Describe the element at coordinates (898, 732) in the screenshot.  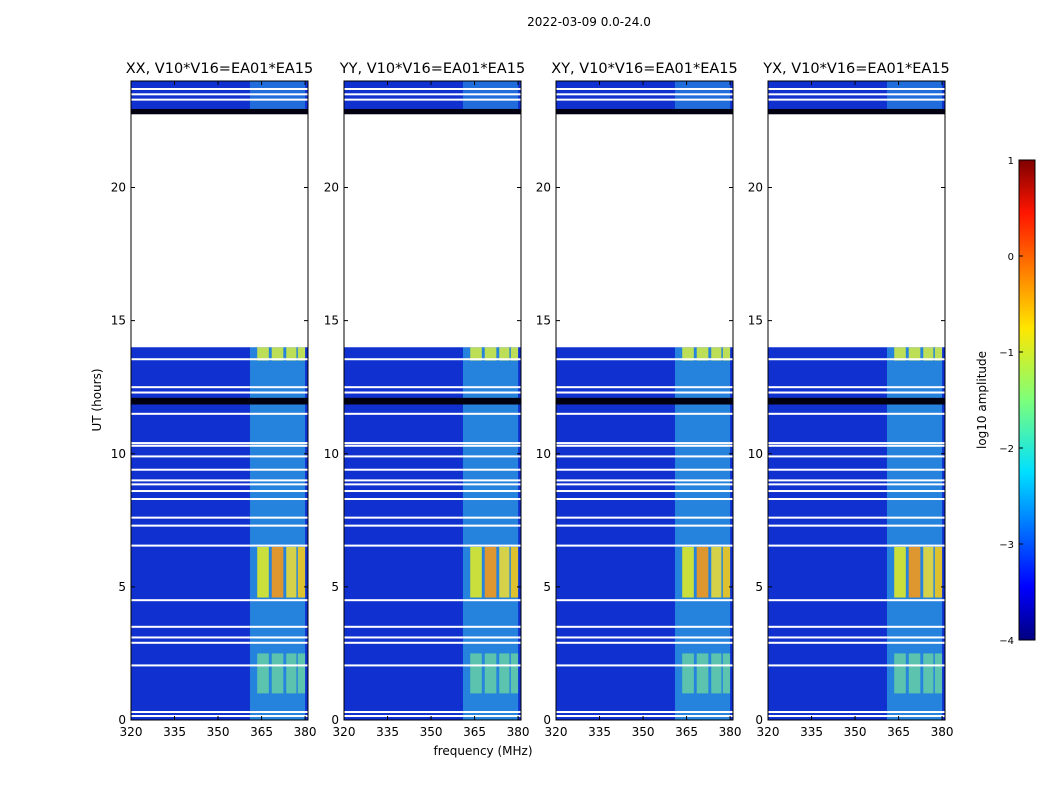
I see `x-tick-label: 365` at that location.